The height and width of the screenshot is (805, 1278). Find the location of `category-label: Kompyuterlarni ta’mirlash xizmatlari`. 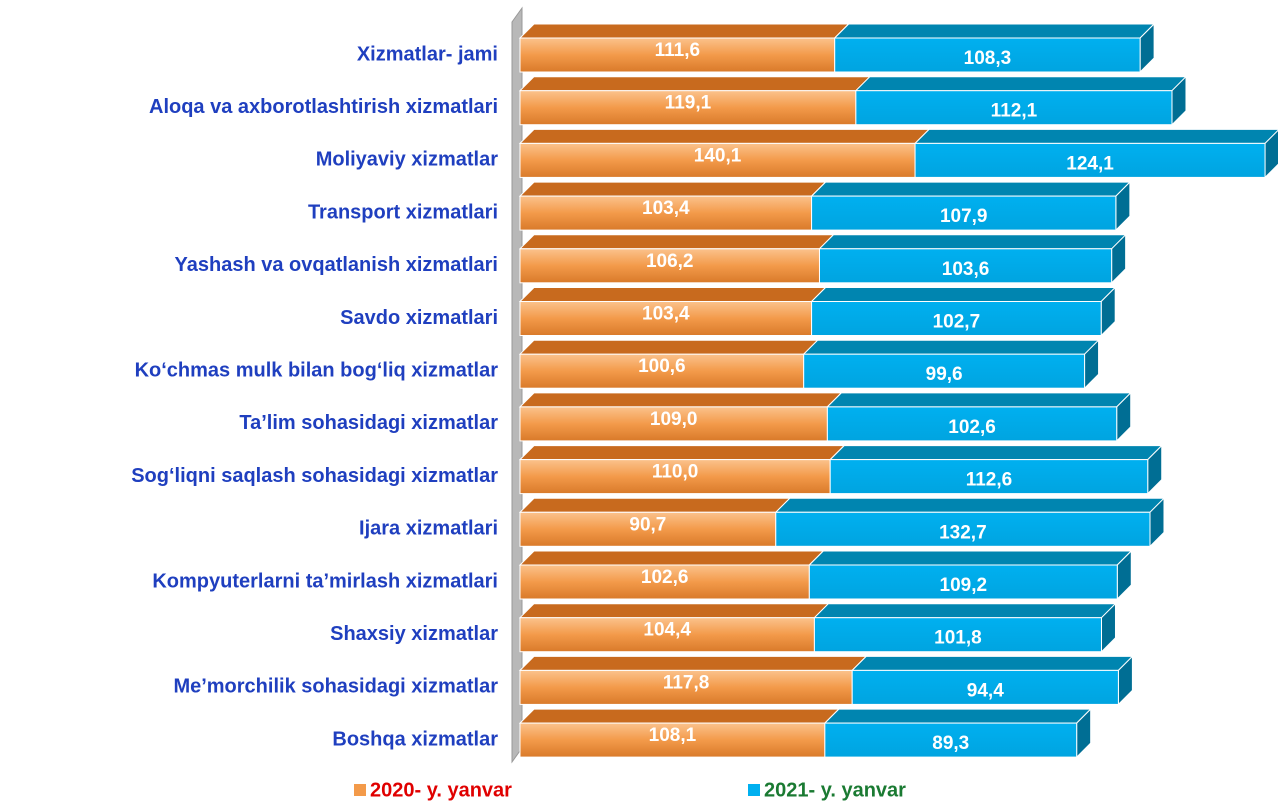

category-label: Kompyuterlarni ta’mirlash xizmatlari is located at coordinates (325, 581).